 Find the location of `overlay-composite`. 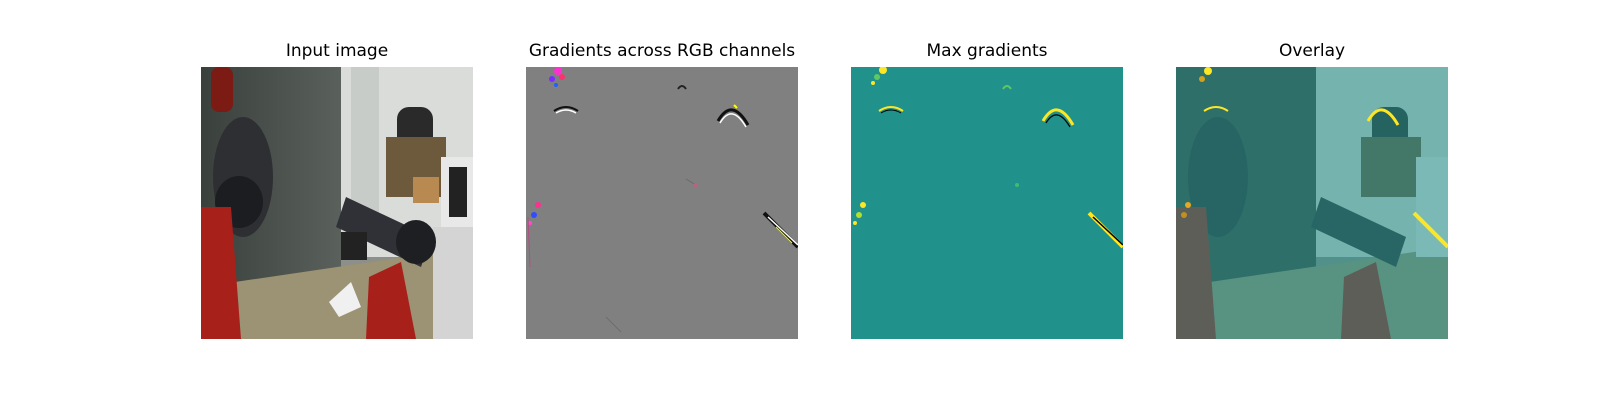

overlay-composite is located at coordinates (1312, 203).